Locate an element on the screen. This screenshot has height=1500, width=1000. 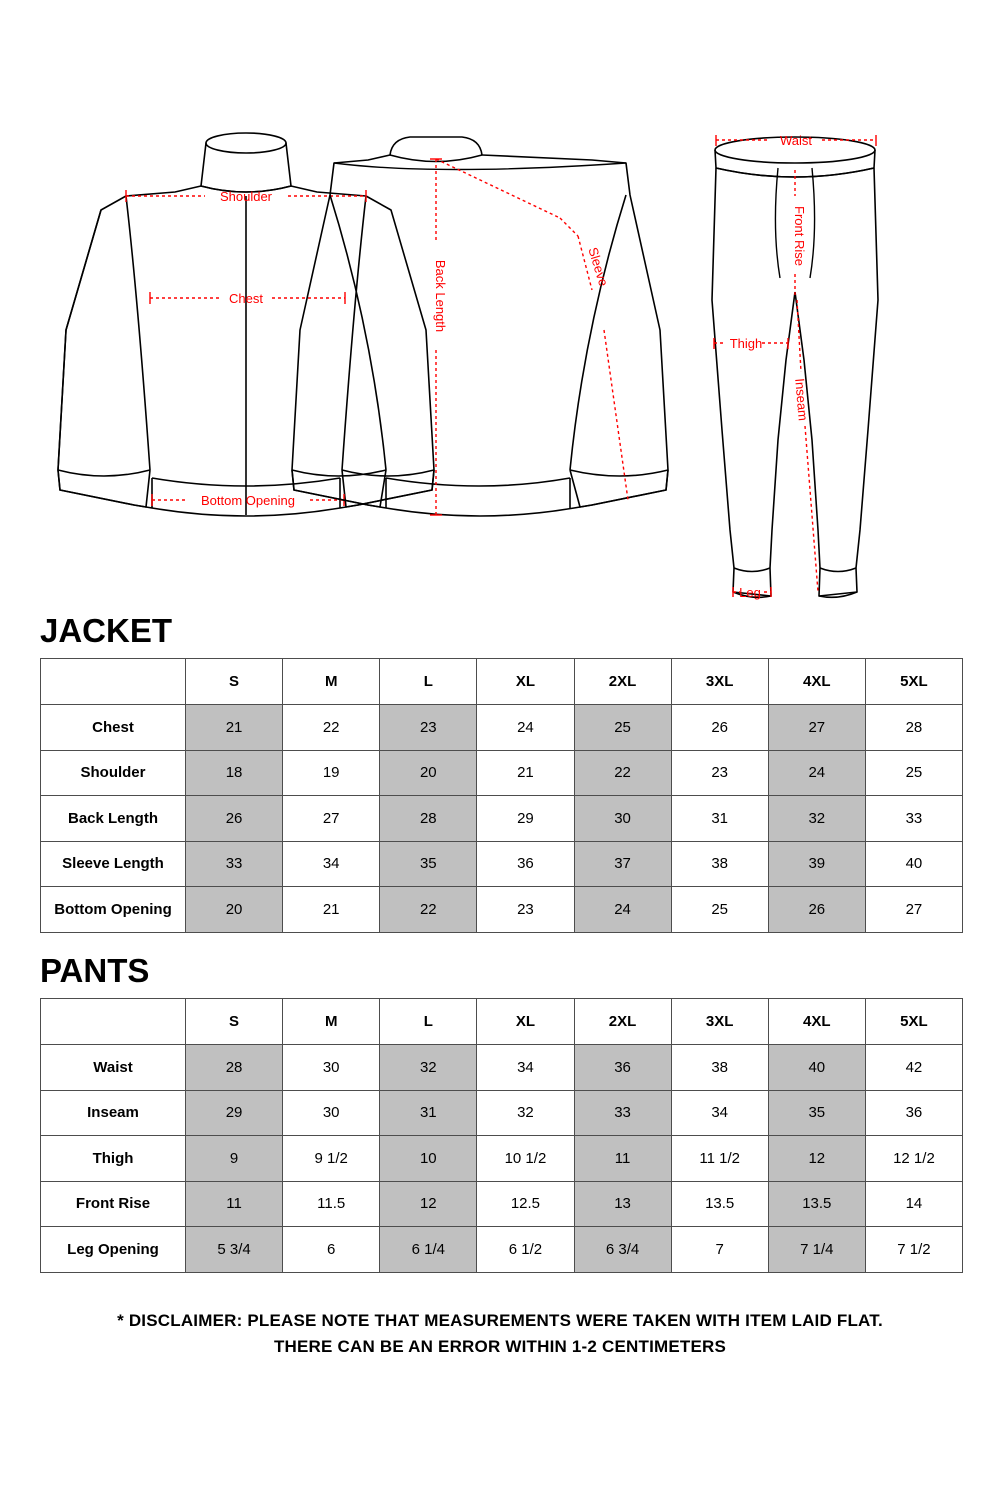
pants-row-label: Inseam is located at coordinates (113, 1112).